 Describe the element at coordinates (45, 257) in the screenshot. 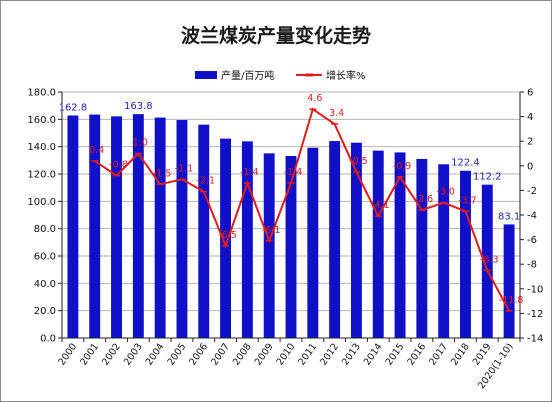

I see `y-left-tick-label: 60.0` at that location.